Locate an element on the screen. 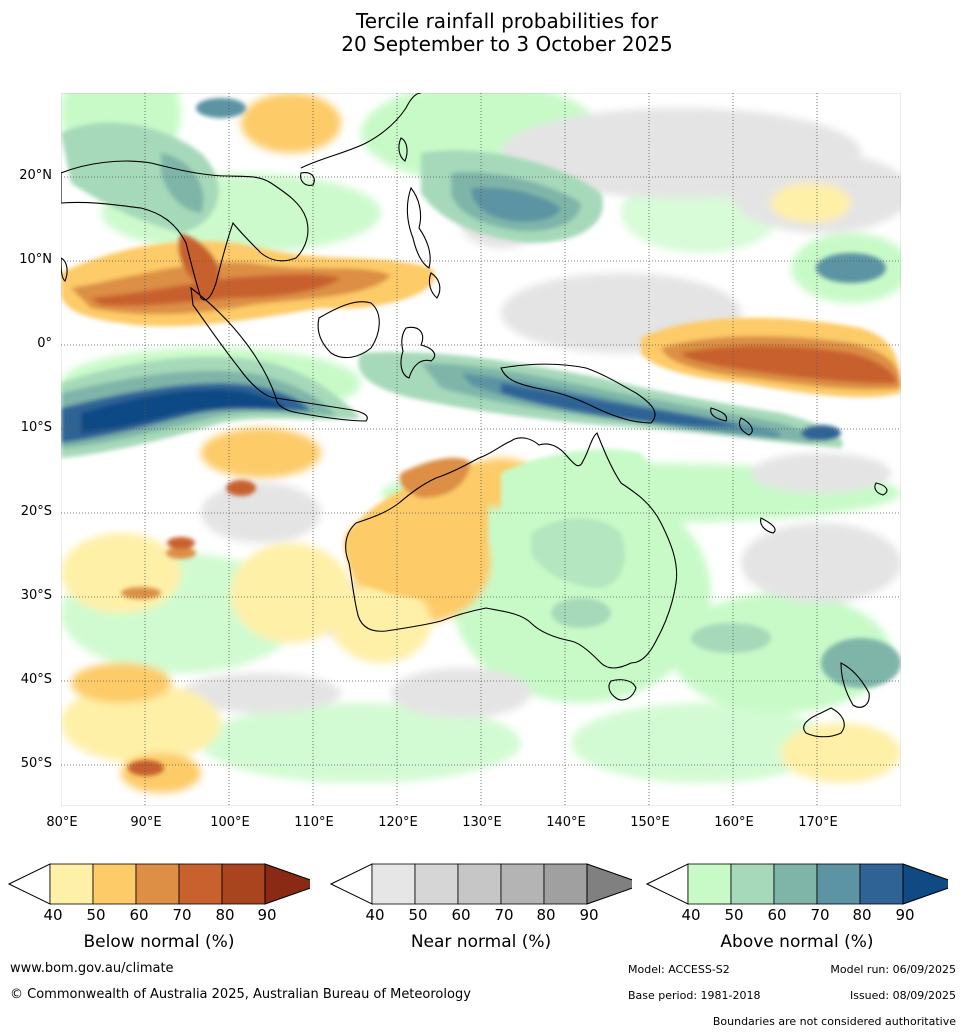 Image resolution: width=965 pixels, height=1035 pixels. lon-label-100e: 100°E is located at coordinates (230, 822).